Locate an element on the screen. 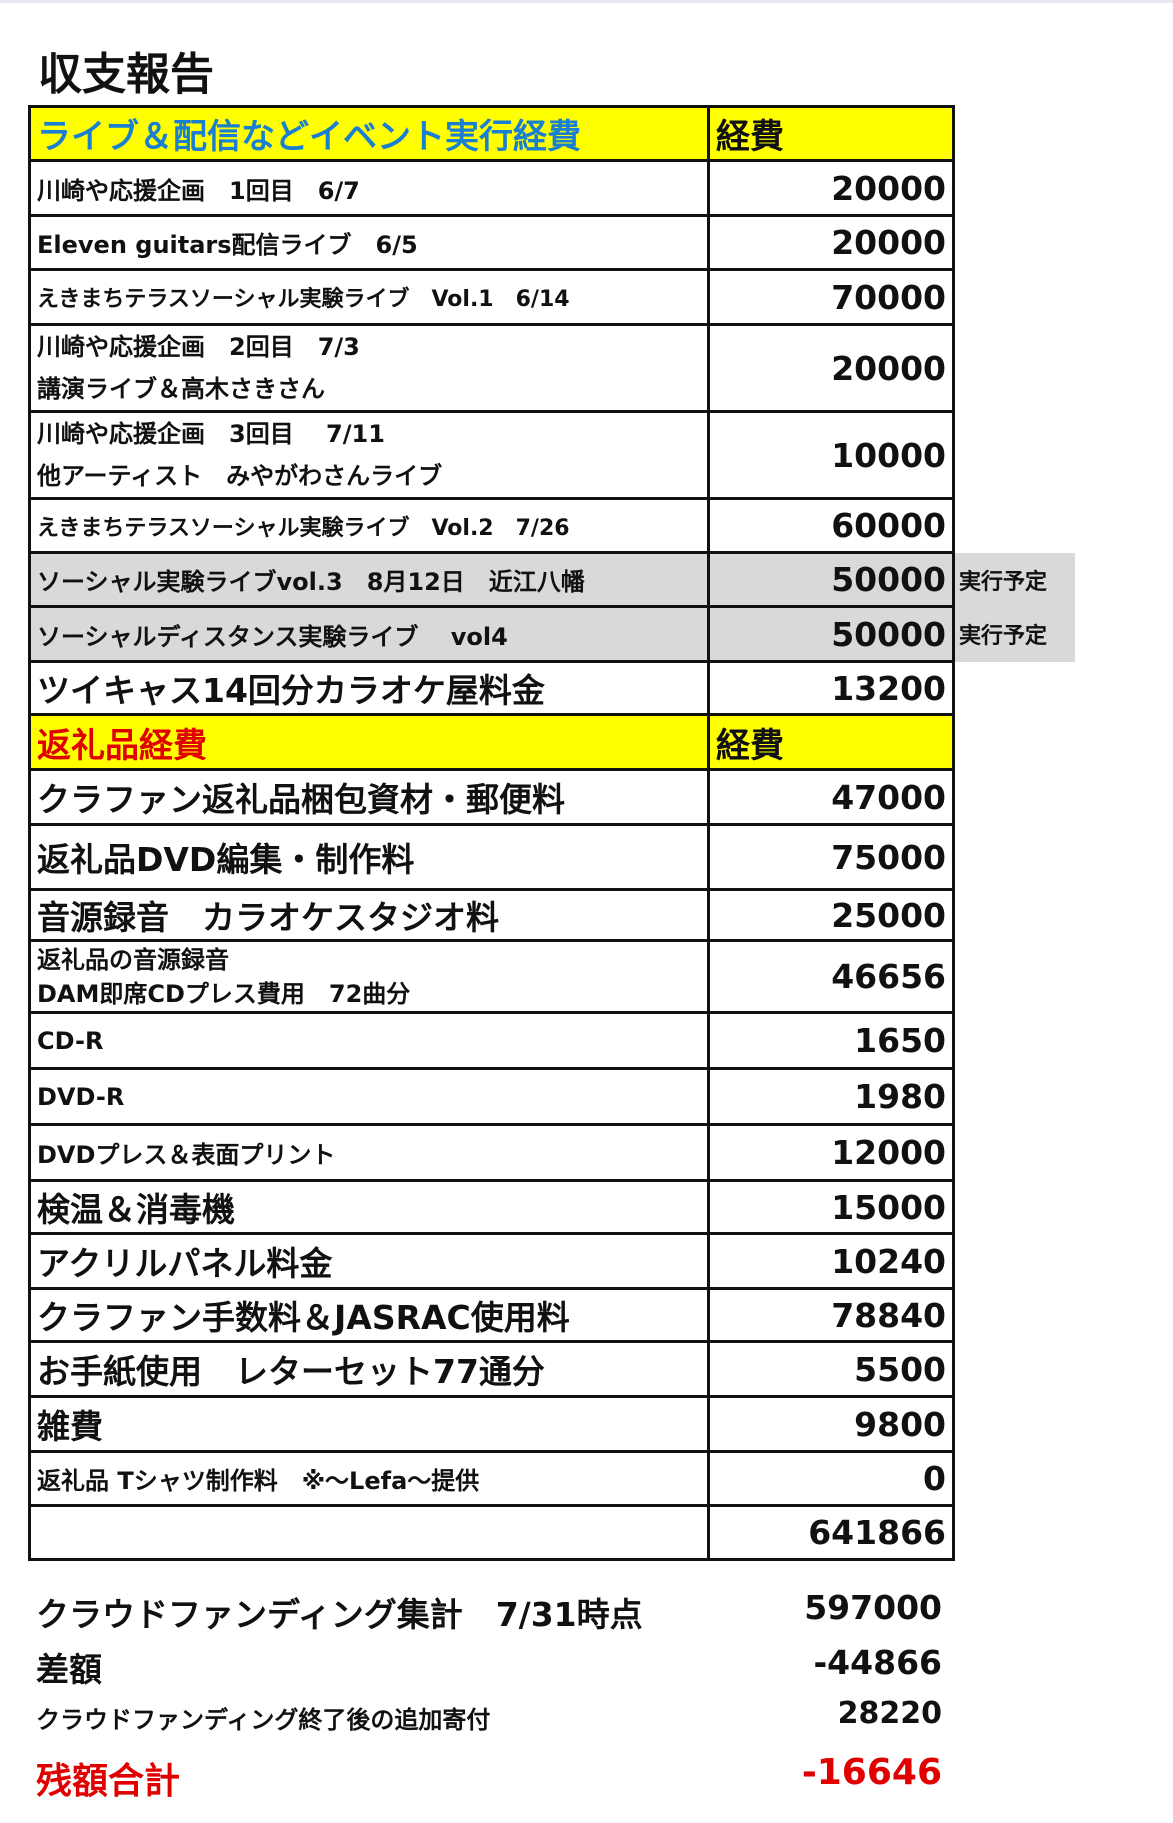  table-row: 音源録音 カラオケスタジオ料 25000 is located at coordinates (552, 915).